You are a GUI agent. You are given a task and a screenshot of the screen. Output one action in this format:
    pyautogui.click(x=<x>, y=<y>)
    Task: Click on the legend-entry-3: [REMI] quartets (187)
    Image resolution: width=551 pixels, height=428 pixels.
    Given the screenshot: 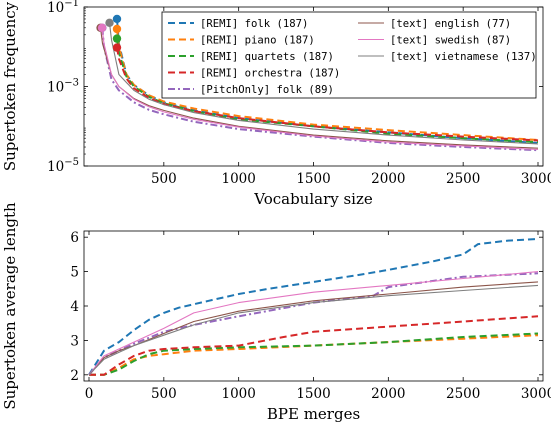 What is the action you would take?
    pyautogui.click(x=267, y=57)
    